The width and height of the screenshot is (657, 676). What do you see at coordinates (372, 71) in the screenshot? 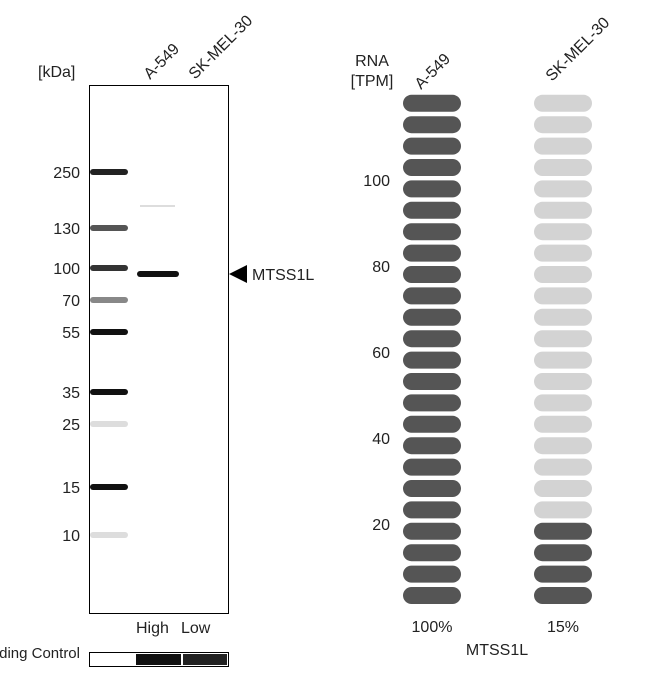
I see `rna-axis-label: RNA [TPM]` at bounding box center [372, 71].